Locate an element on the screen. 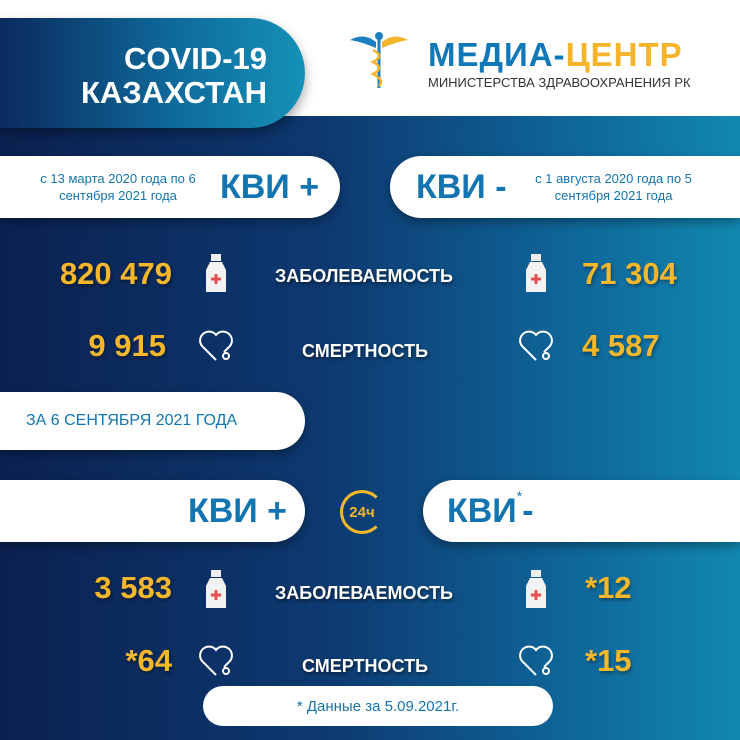 Image resolution: width=740 pixels, height=740 pixels. cases-value: 3 583 is located at coordinates (133, 587).